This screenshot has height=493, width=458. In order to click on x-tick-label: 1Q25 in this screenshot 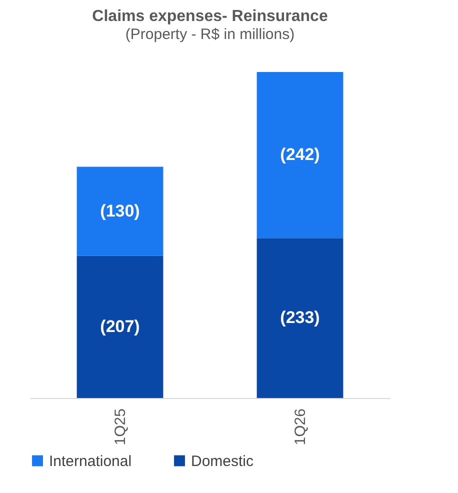, I will do `click(120, 427)`.